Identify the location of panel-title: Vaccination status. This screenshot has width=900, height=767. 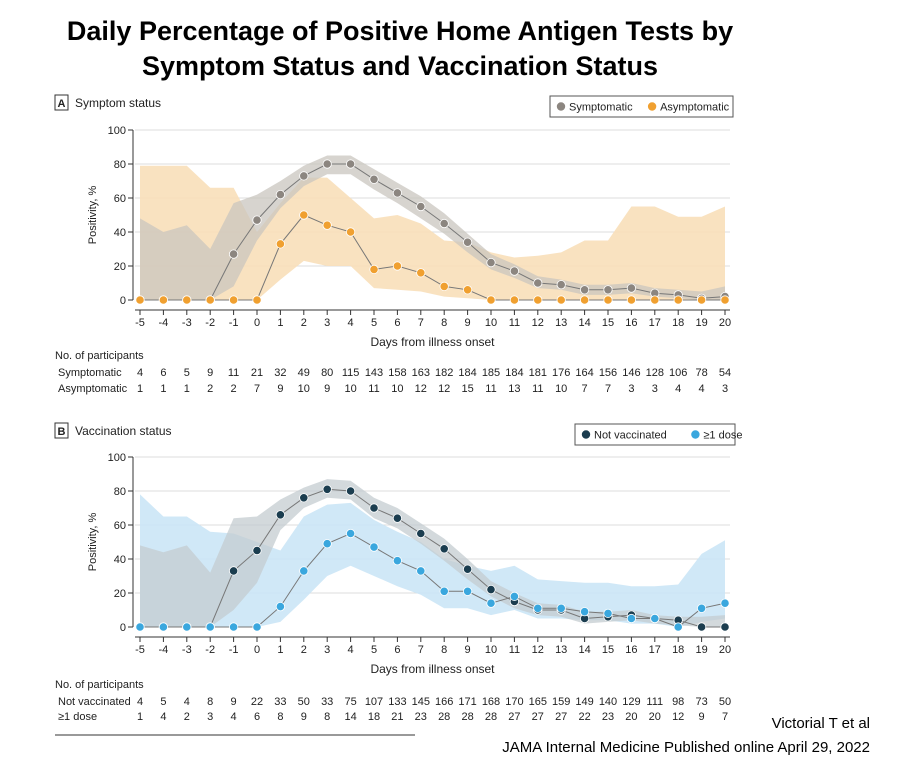
(123, 431).